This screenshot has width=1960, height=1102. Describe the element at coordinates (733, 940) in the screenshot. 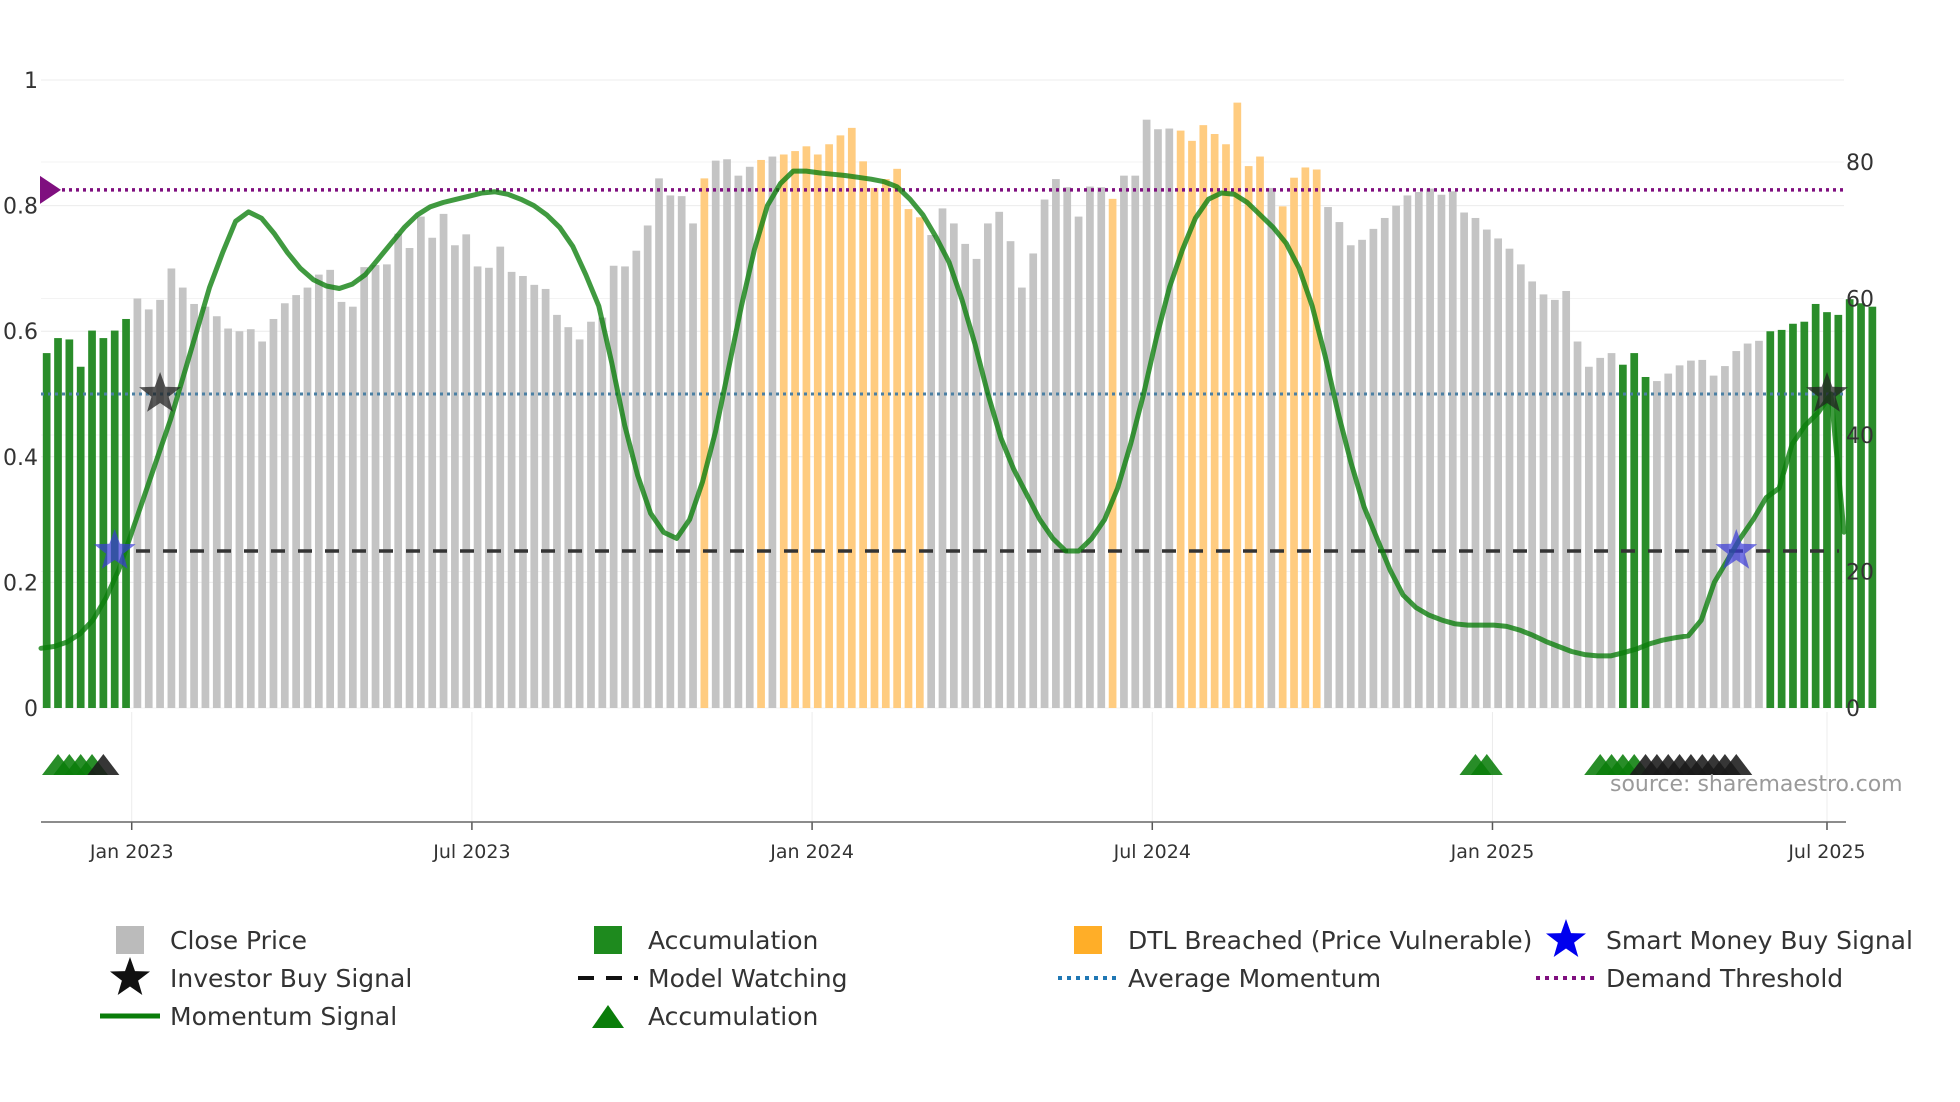

I see `legend-label: Accumulation` at that location.